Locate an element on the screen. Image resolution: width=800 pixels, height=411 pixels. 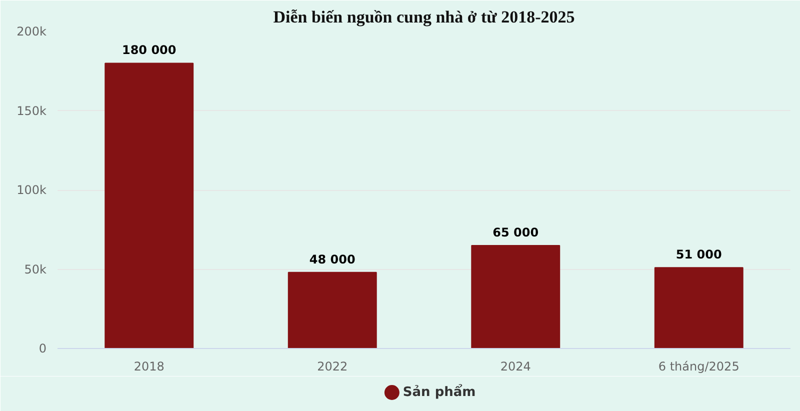
data-label: 180 000 is located at coordinates (149, 50).